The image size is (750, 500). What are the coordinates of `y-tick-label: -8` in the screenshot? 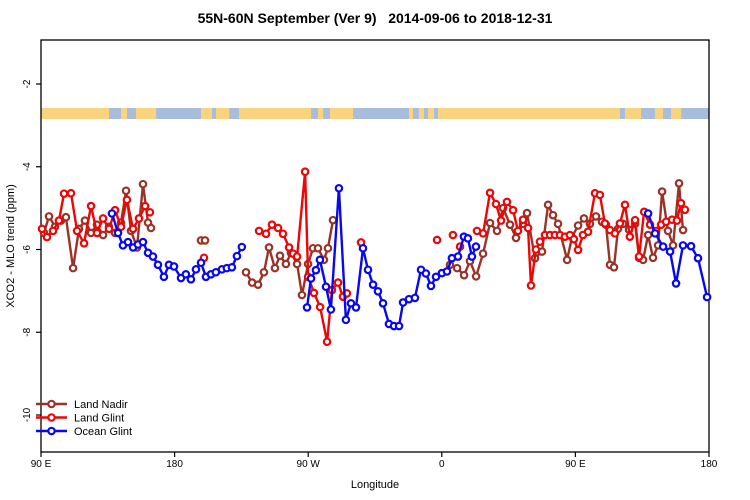 It's located at (27, 331).